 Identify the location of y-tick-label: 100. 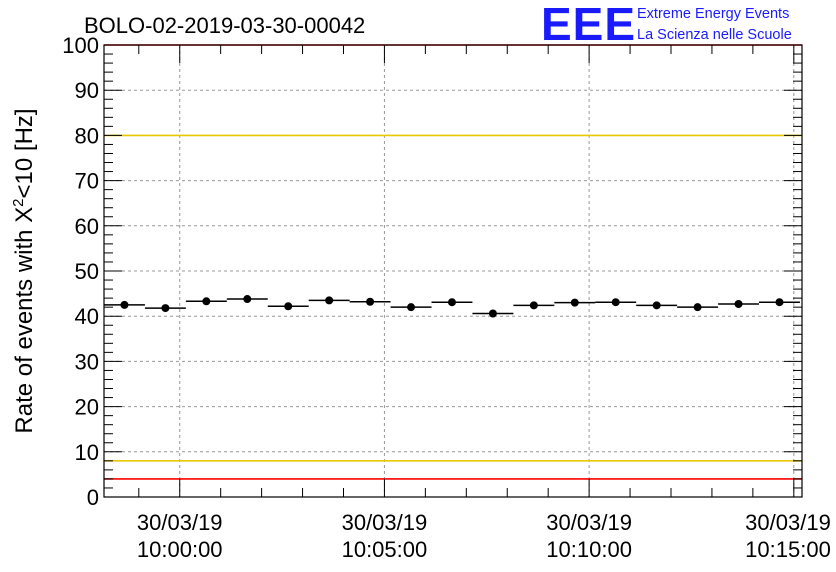
(80, 45).